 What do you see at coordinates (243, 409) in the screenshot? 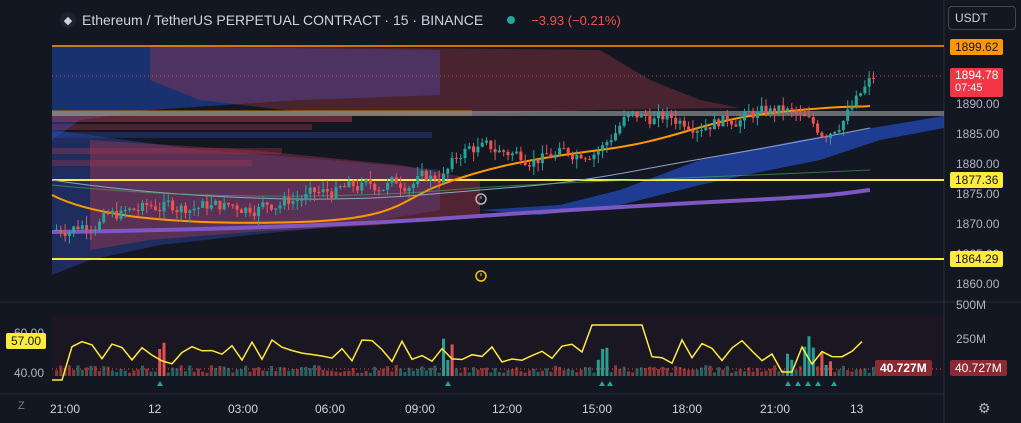
I see `time-tick: 03:00` at bounding box center [243, 409].